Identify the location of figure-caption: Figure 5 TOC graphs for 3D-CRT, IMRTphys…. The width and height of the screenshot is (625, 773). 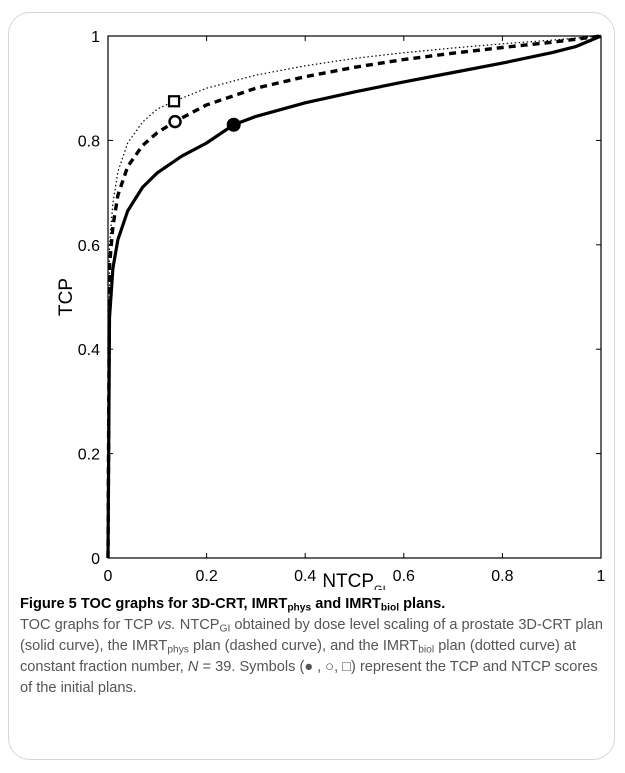
(312, 646).